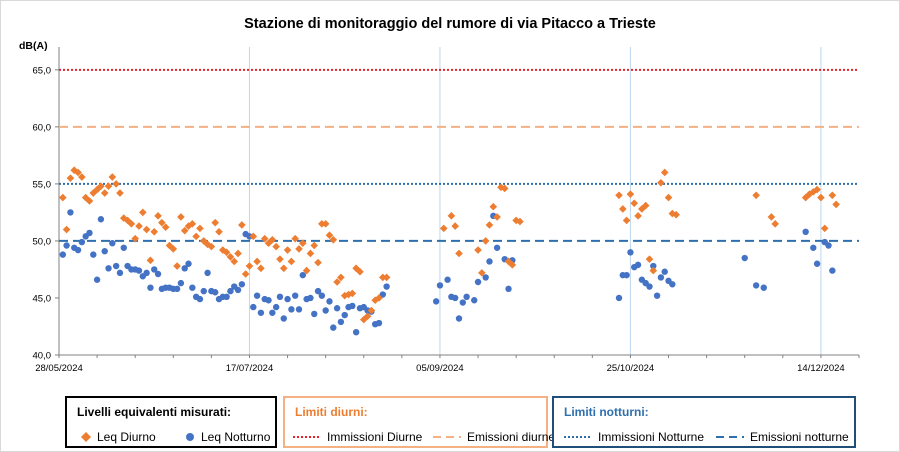 The height and width of the screenshot is (452, 900). I want to click on legend-label-leq-diurno: Leq Diurno, so click(126, 437).